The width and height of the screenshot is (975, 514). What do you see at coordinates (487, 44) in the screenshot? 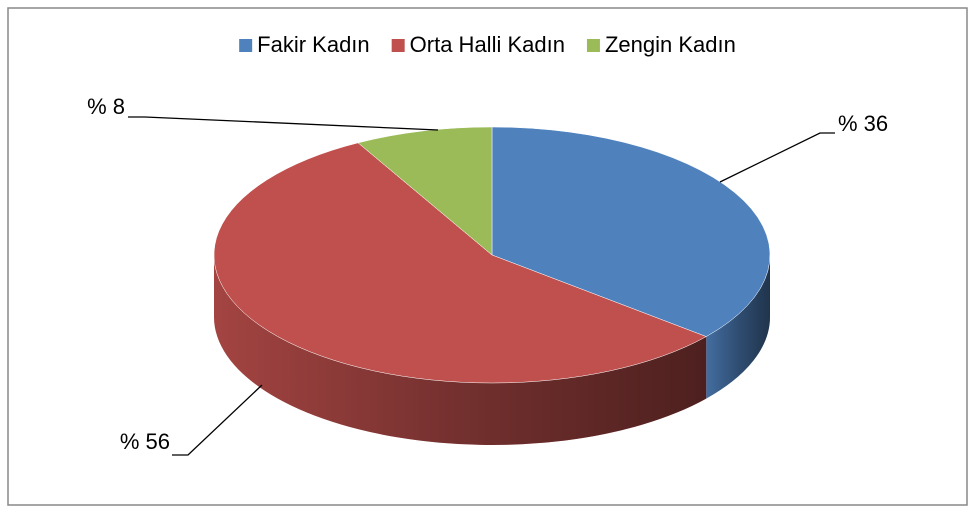
I see `legend-label: Orta Halli Kadın` at bounding box center [487, 44].